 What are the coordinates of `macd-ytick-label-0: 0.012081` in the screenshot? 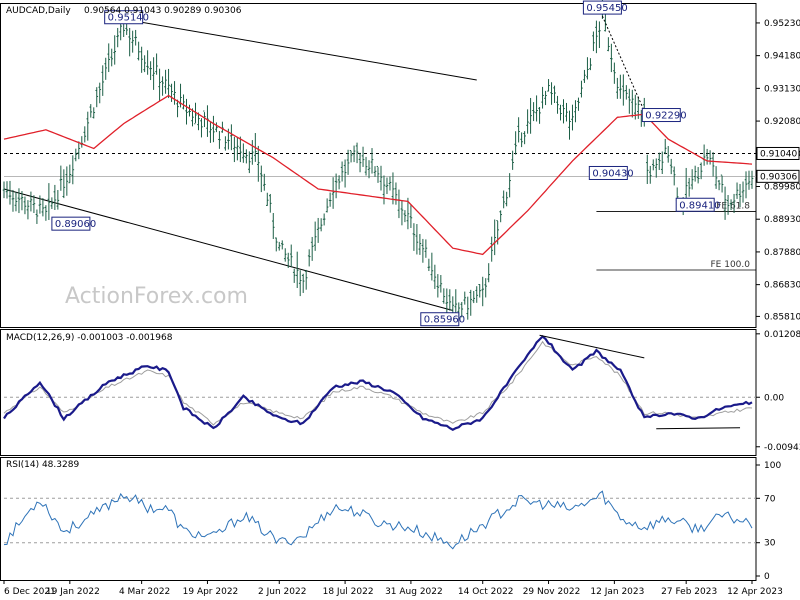 It's located at (782, 335).